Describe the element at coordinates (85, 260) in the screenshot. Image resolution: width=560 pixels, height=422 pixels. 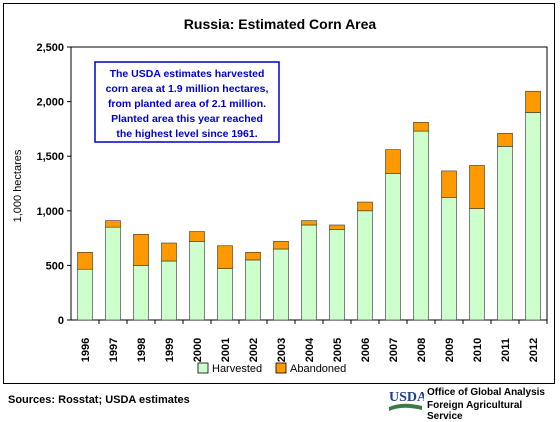
I see `bar-abandoned-1996` at that location.